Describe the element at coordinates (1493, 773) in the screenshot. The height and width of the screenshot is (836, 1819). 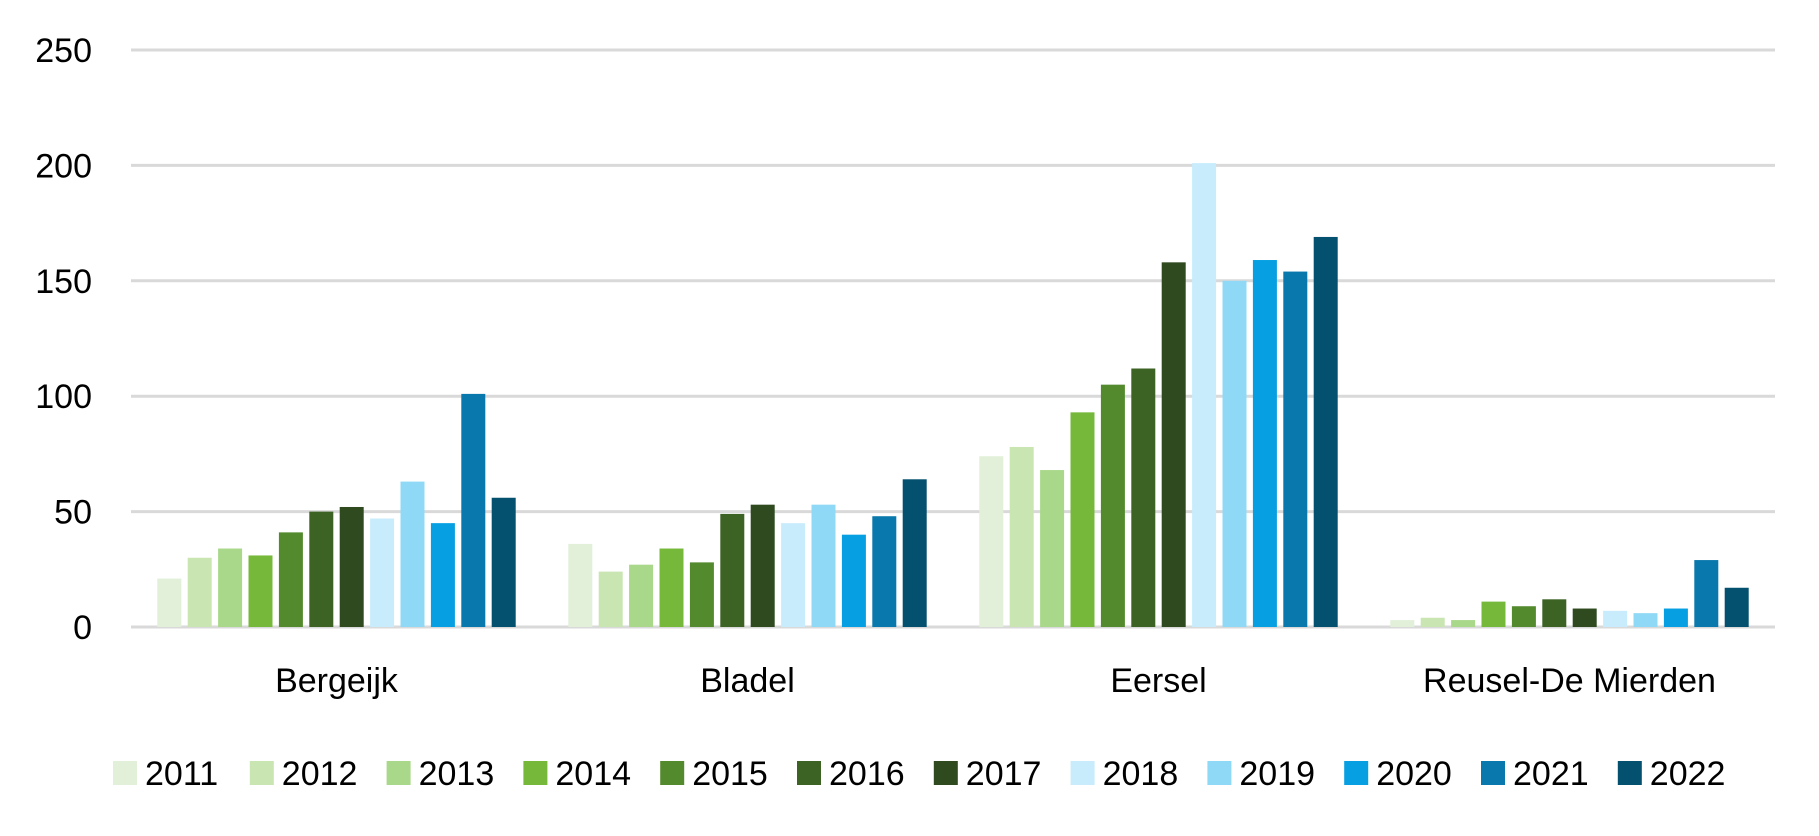
I see `legend-swatch-2021` at that location.